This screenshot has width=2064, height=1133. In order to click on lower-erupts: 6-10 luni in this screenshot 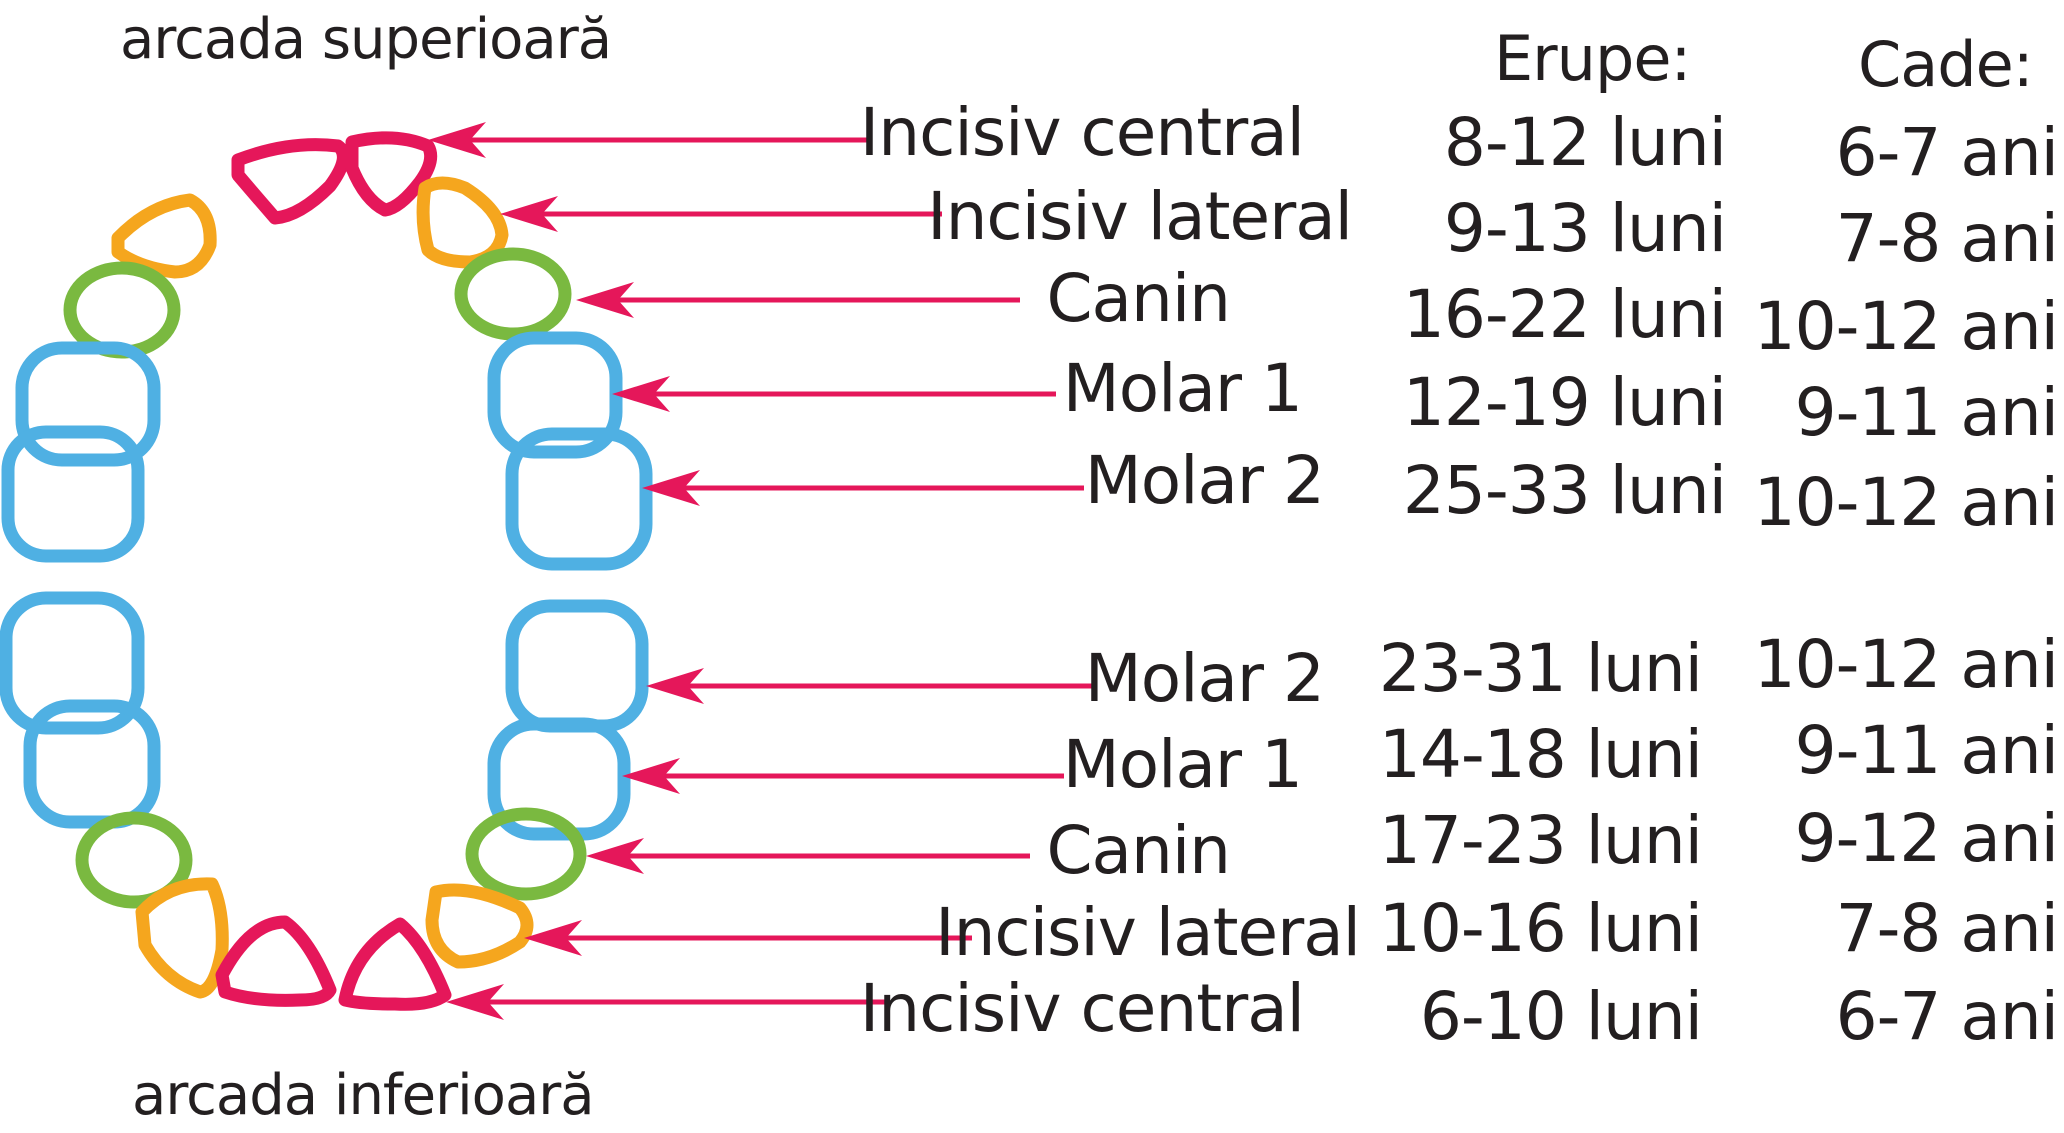, I will do `click(1561, 1016)`.